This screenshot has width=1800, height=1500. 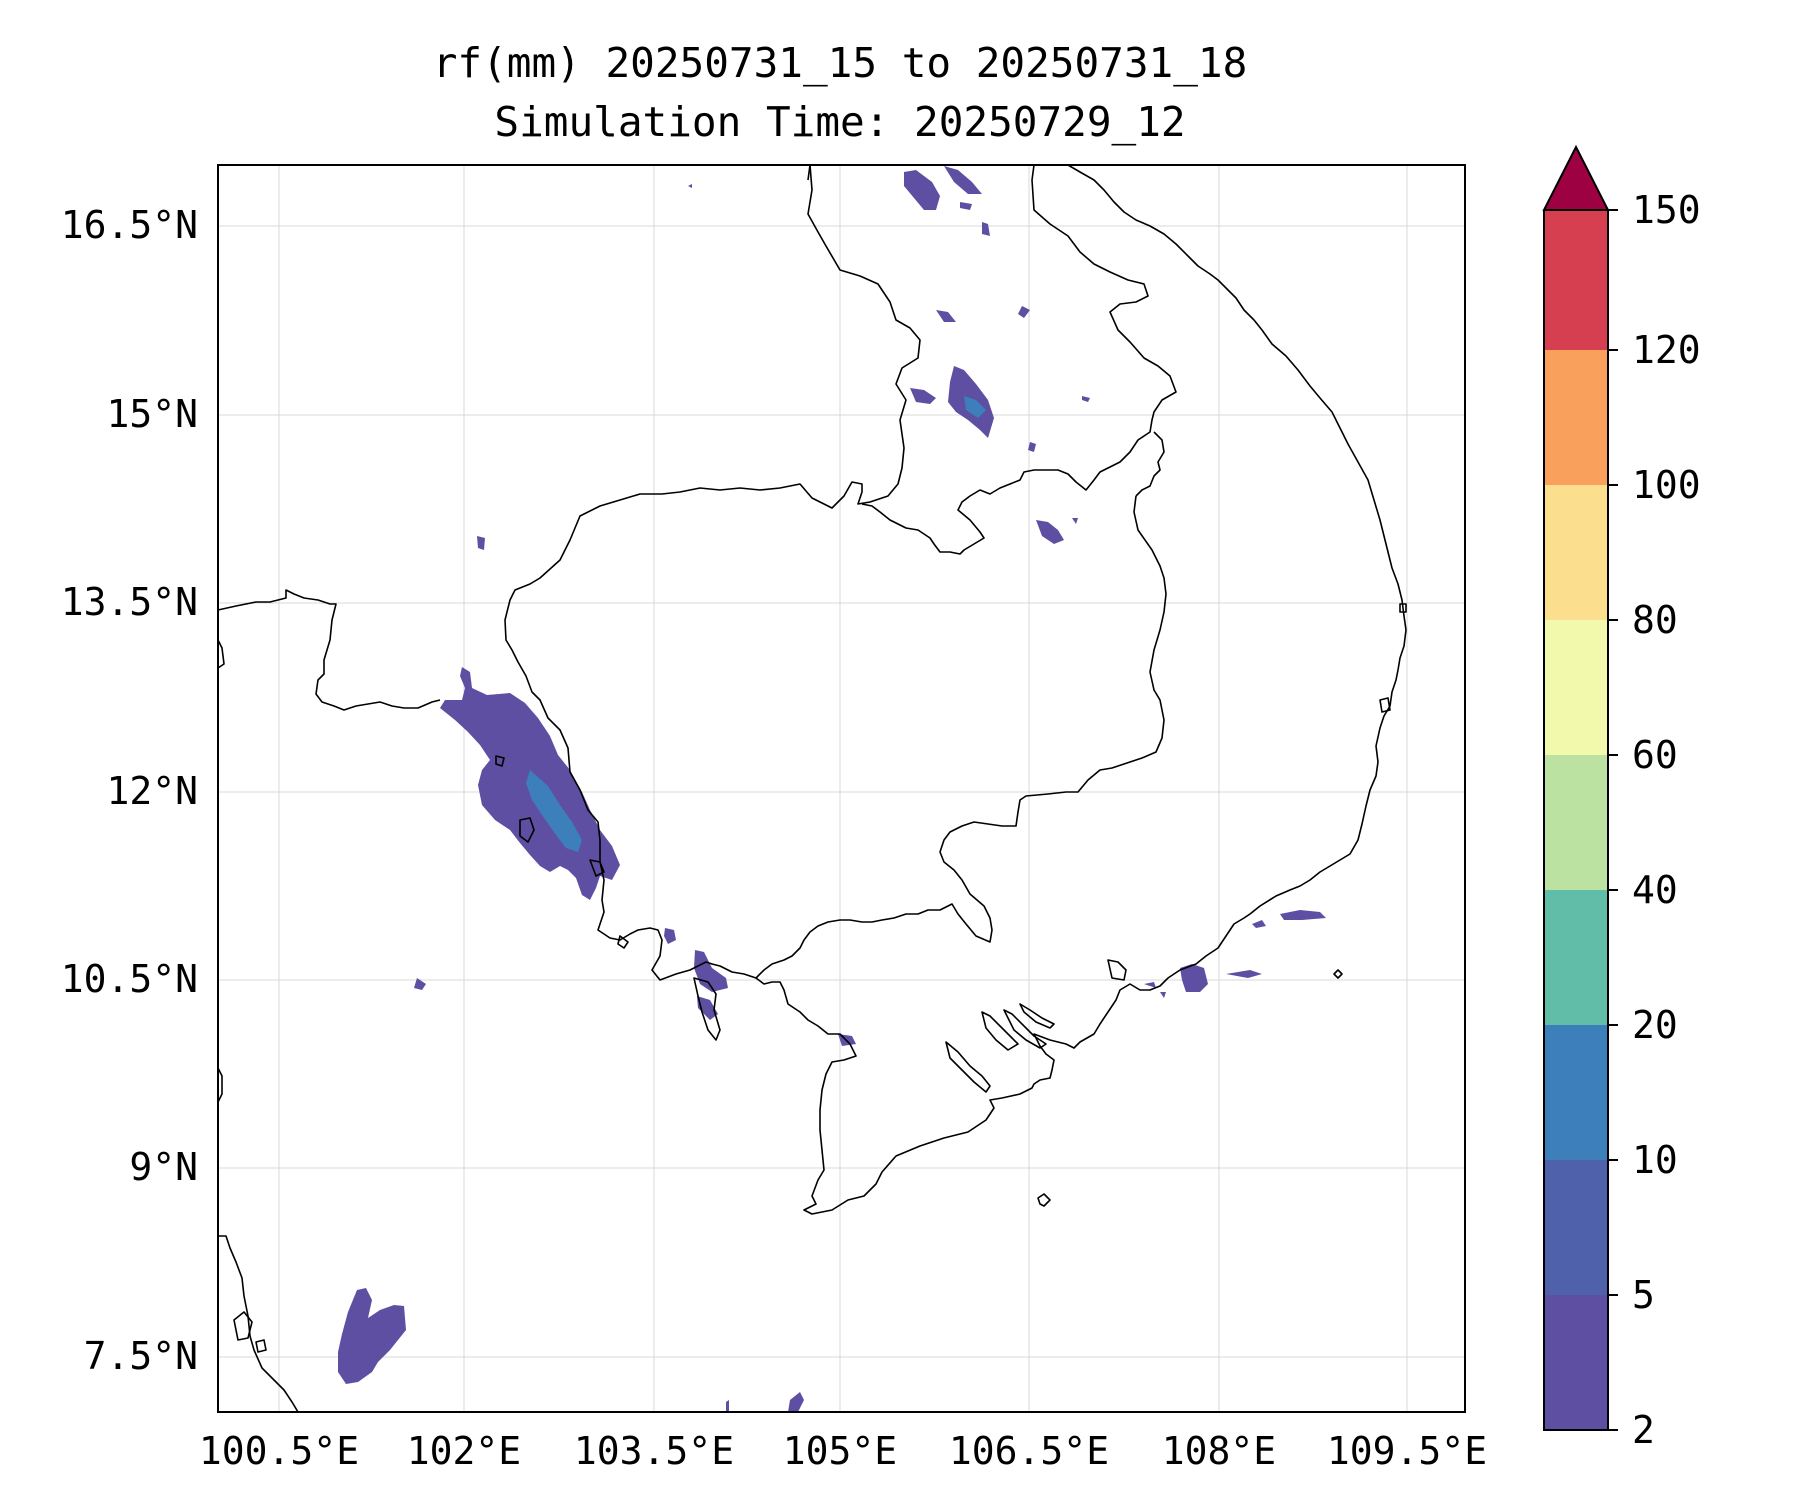 What do you see at coordinates (1666, 210) in the screenshot?
I see `colorbar-label: 150` at bounding box center [1666, 210].